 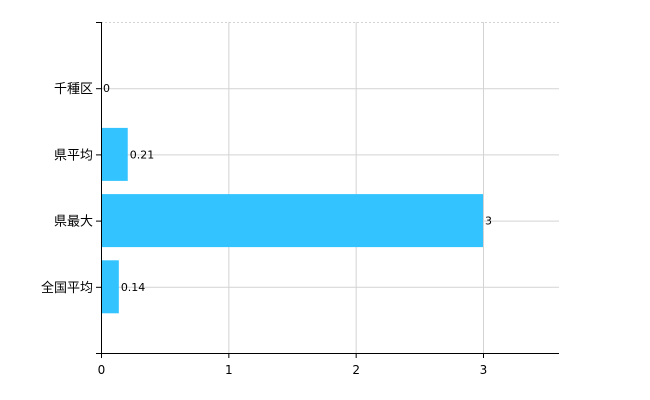 I want to click on category-label: 県最大, so click(x=73, y=222).